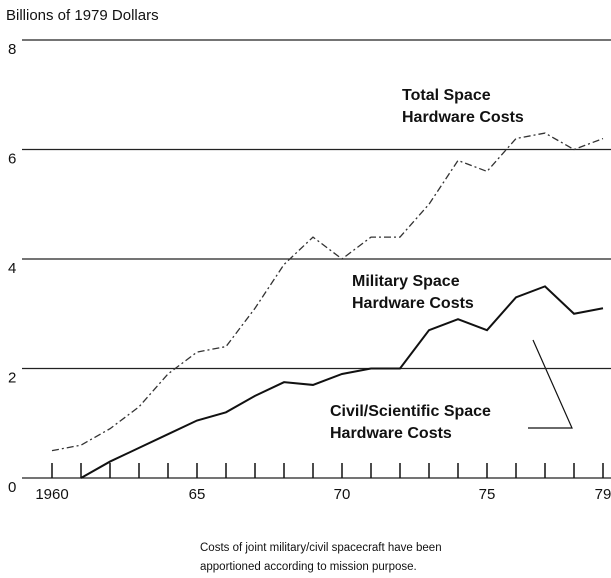 This screenshot has height=578, width=611. Describe the element at coordinates (550, 384) in the screenshot. I see `leader-line` at that location.